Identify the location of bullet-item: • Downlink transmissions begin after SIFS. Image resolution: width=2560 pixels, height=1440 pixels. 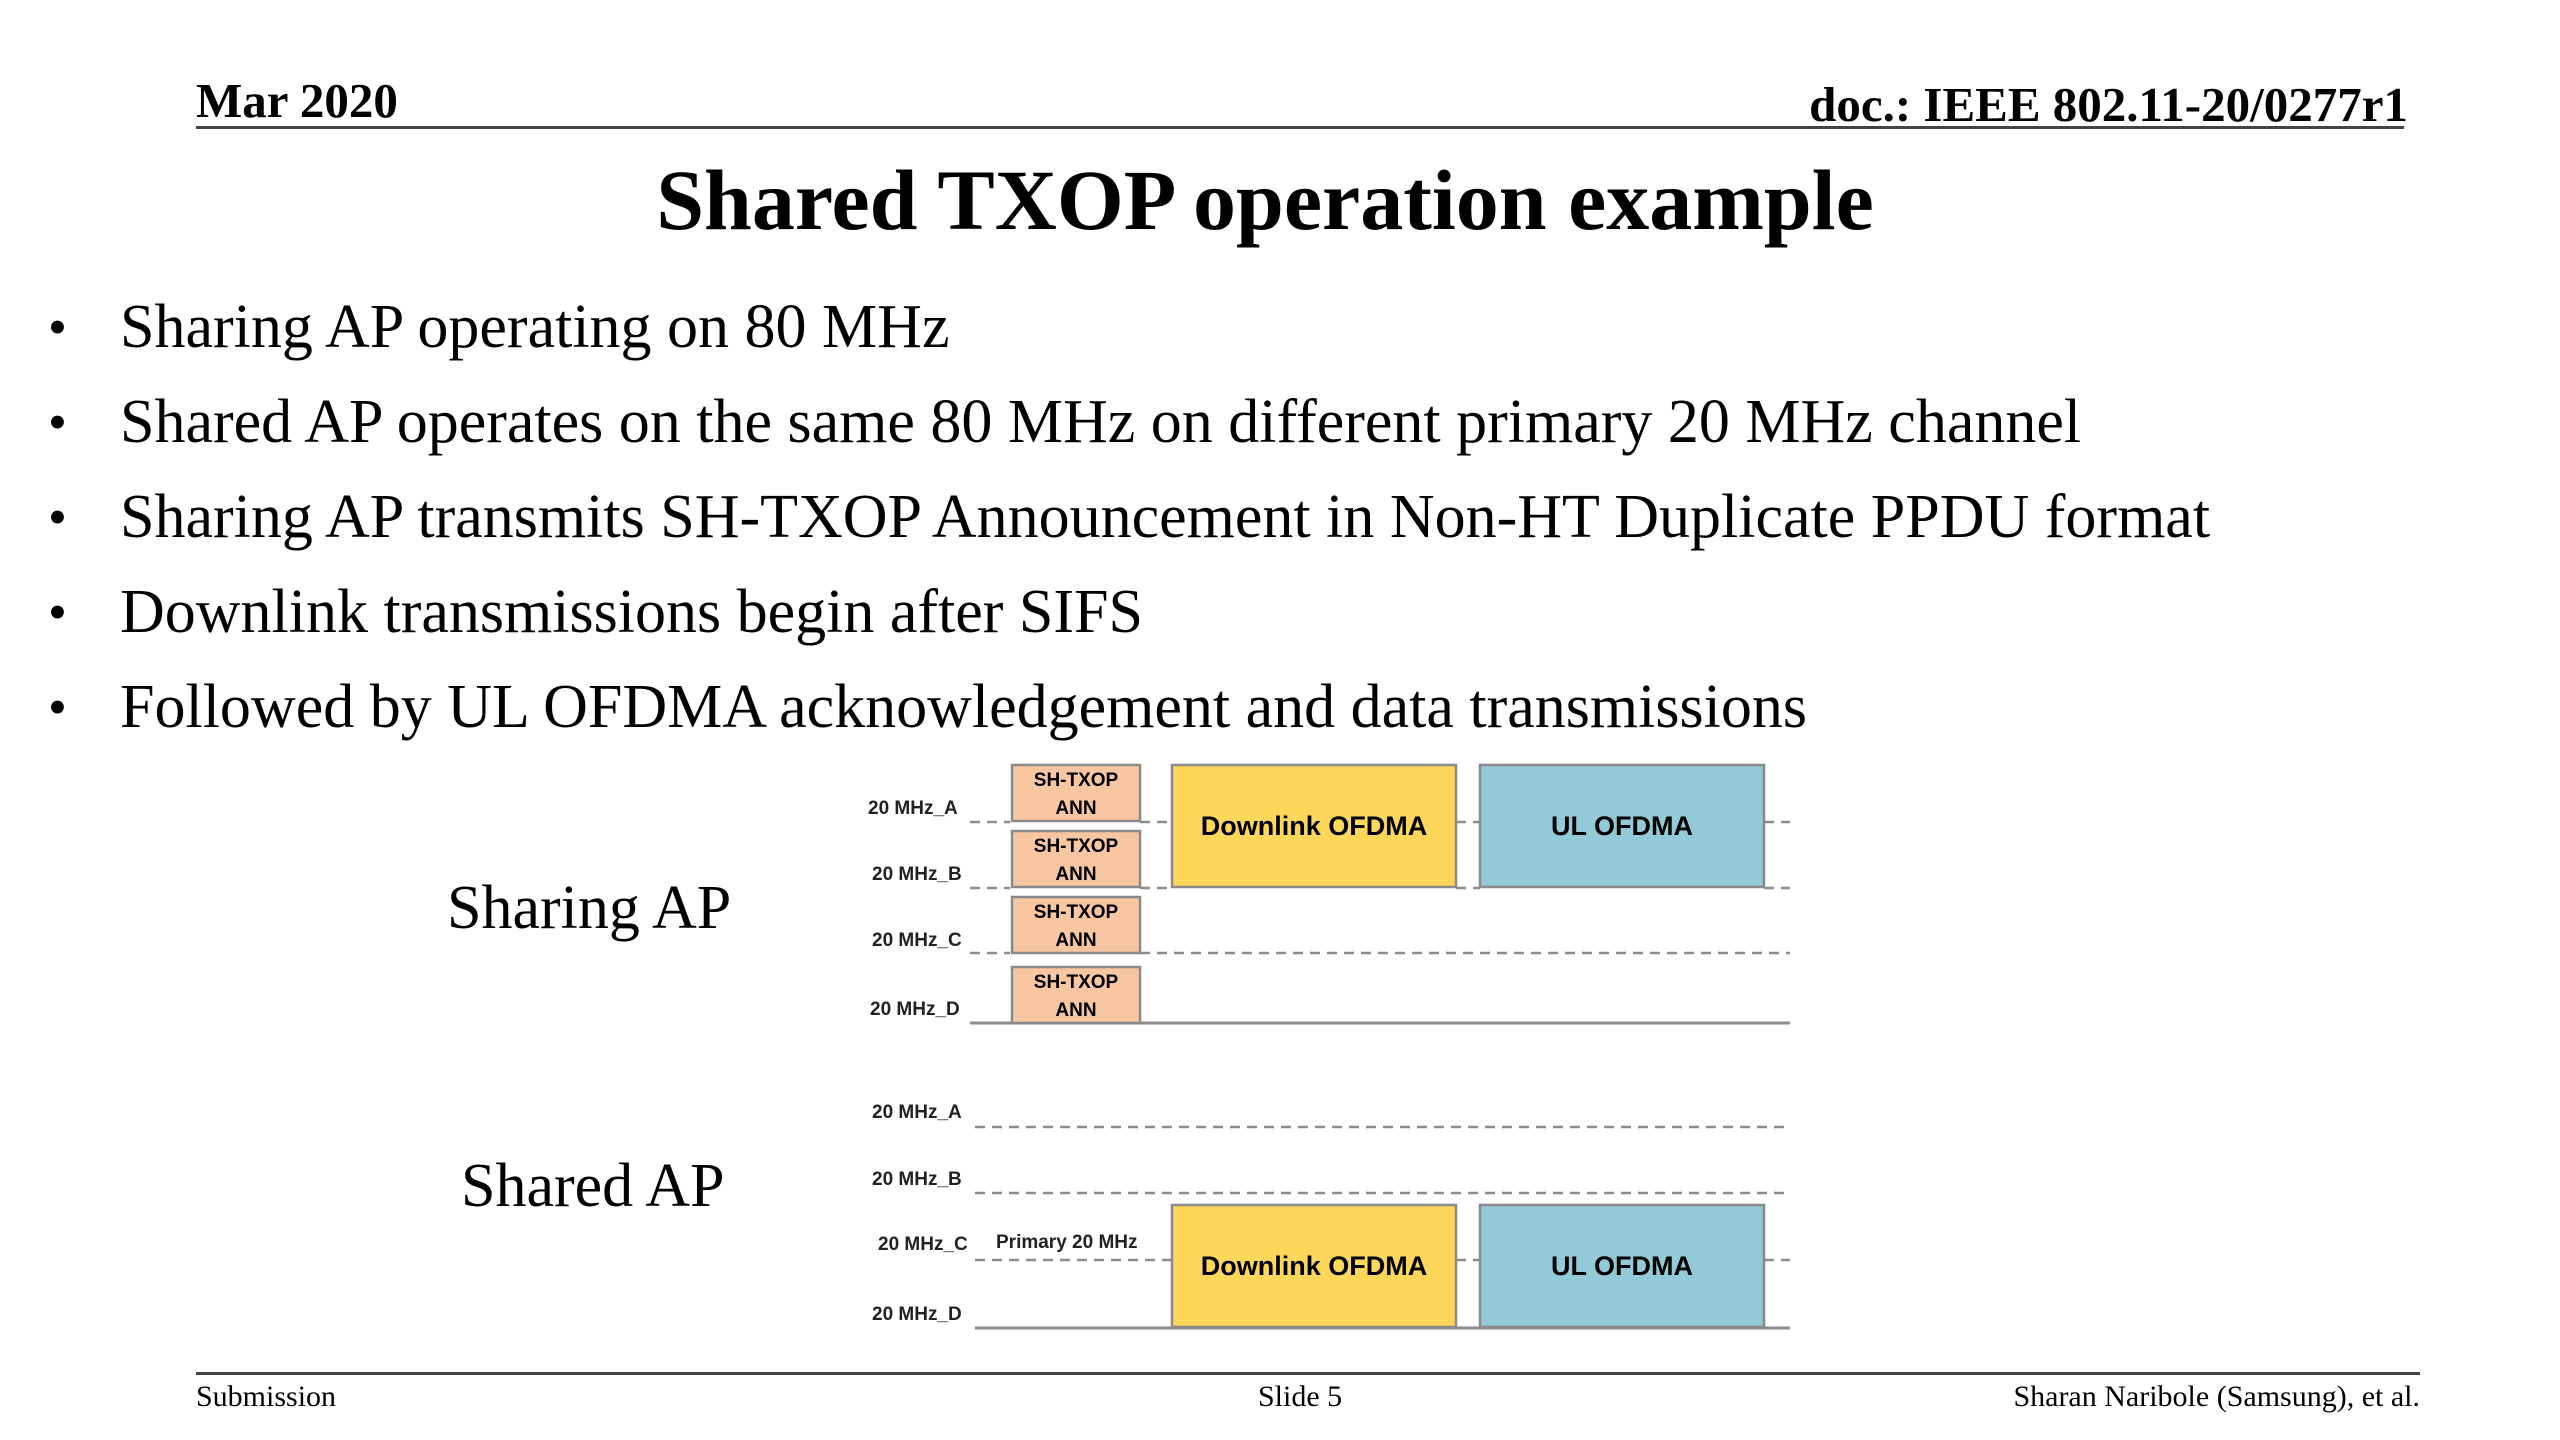
(1125, 612).